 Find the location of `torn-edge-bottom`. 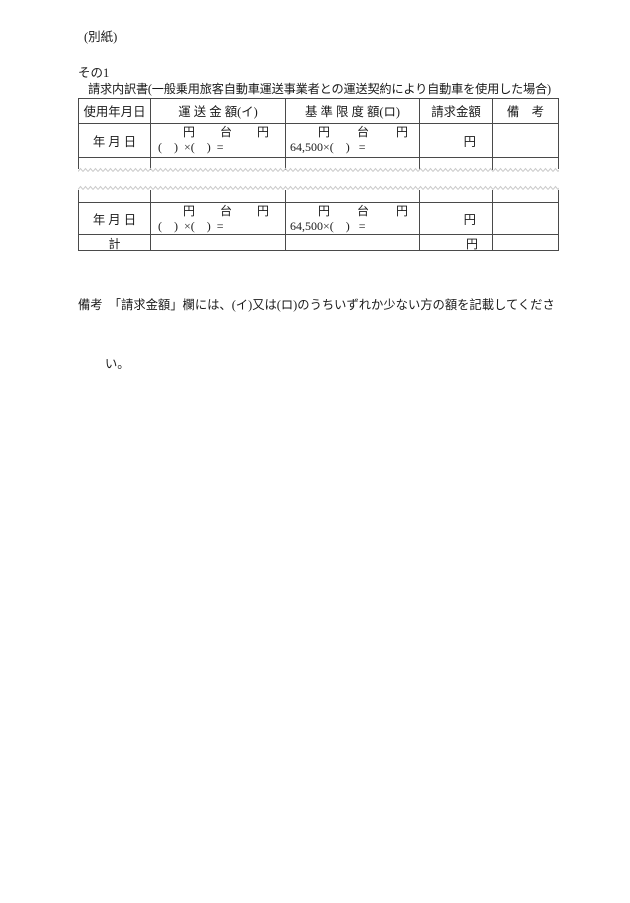

torn-edge-bottom is located at coordinates (318, 188).